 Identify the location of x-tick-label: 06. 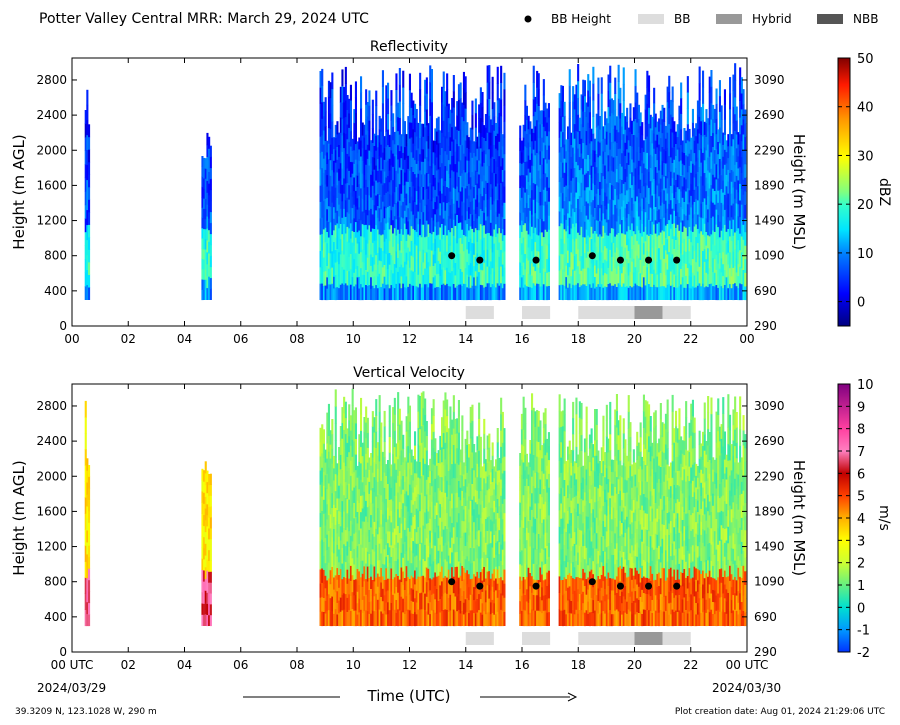
(240, 339).